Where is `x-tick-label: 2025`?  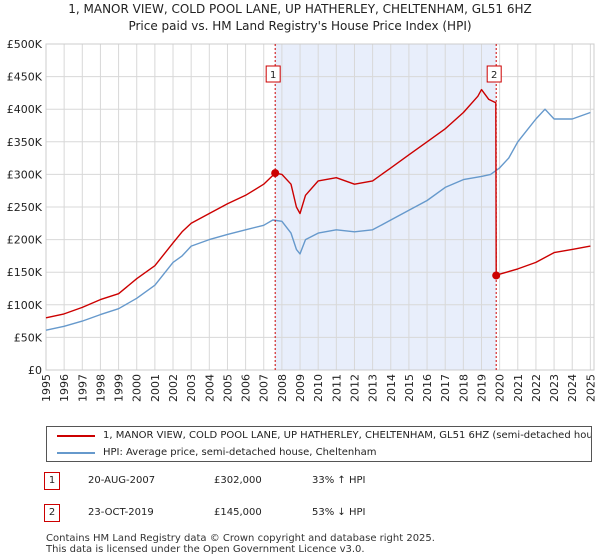 x-tick-label: 2025 is located at coordinates (590, 388).